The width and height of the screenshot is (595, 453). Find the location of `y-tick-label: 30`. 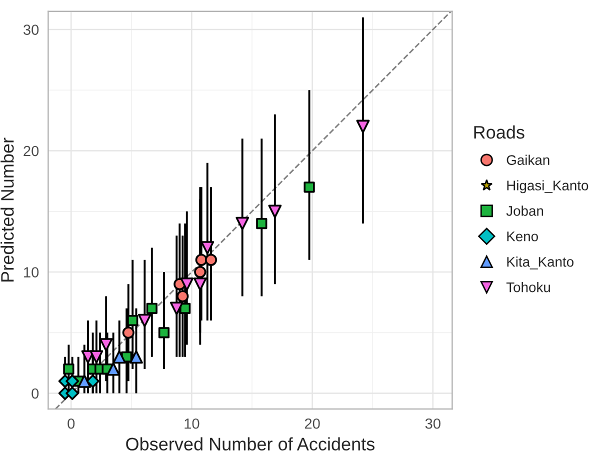

y-tick-label: 30 is located at coordinates (31, 29).